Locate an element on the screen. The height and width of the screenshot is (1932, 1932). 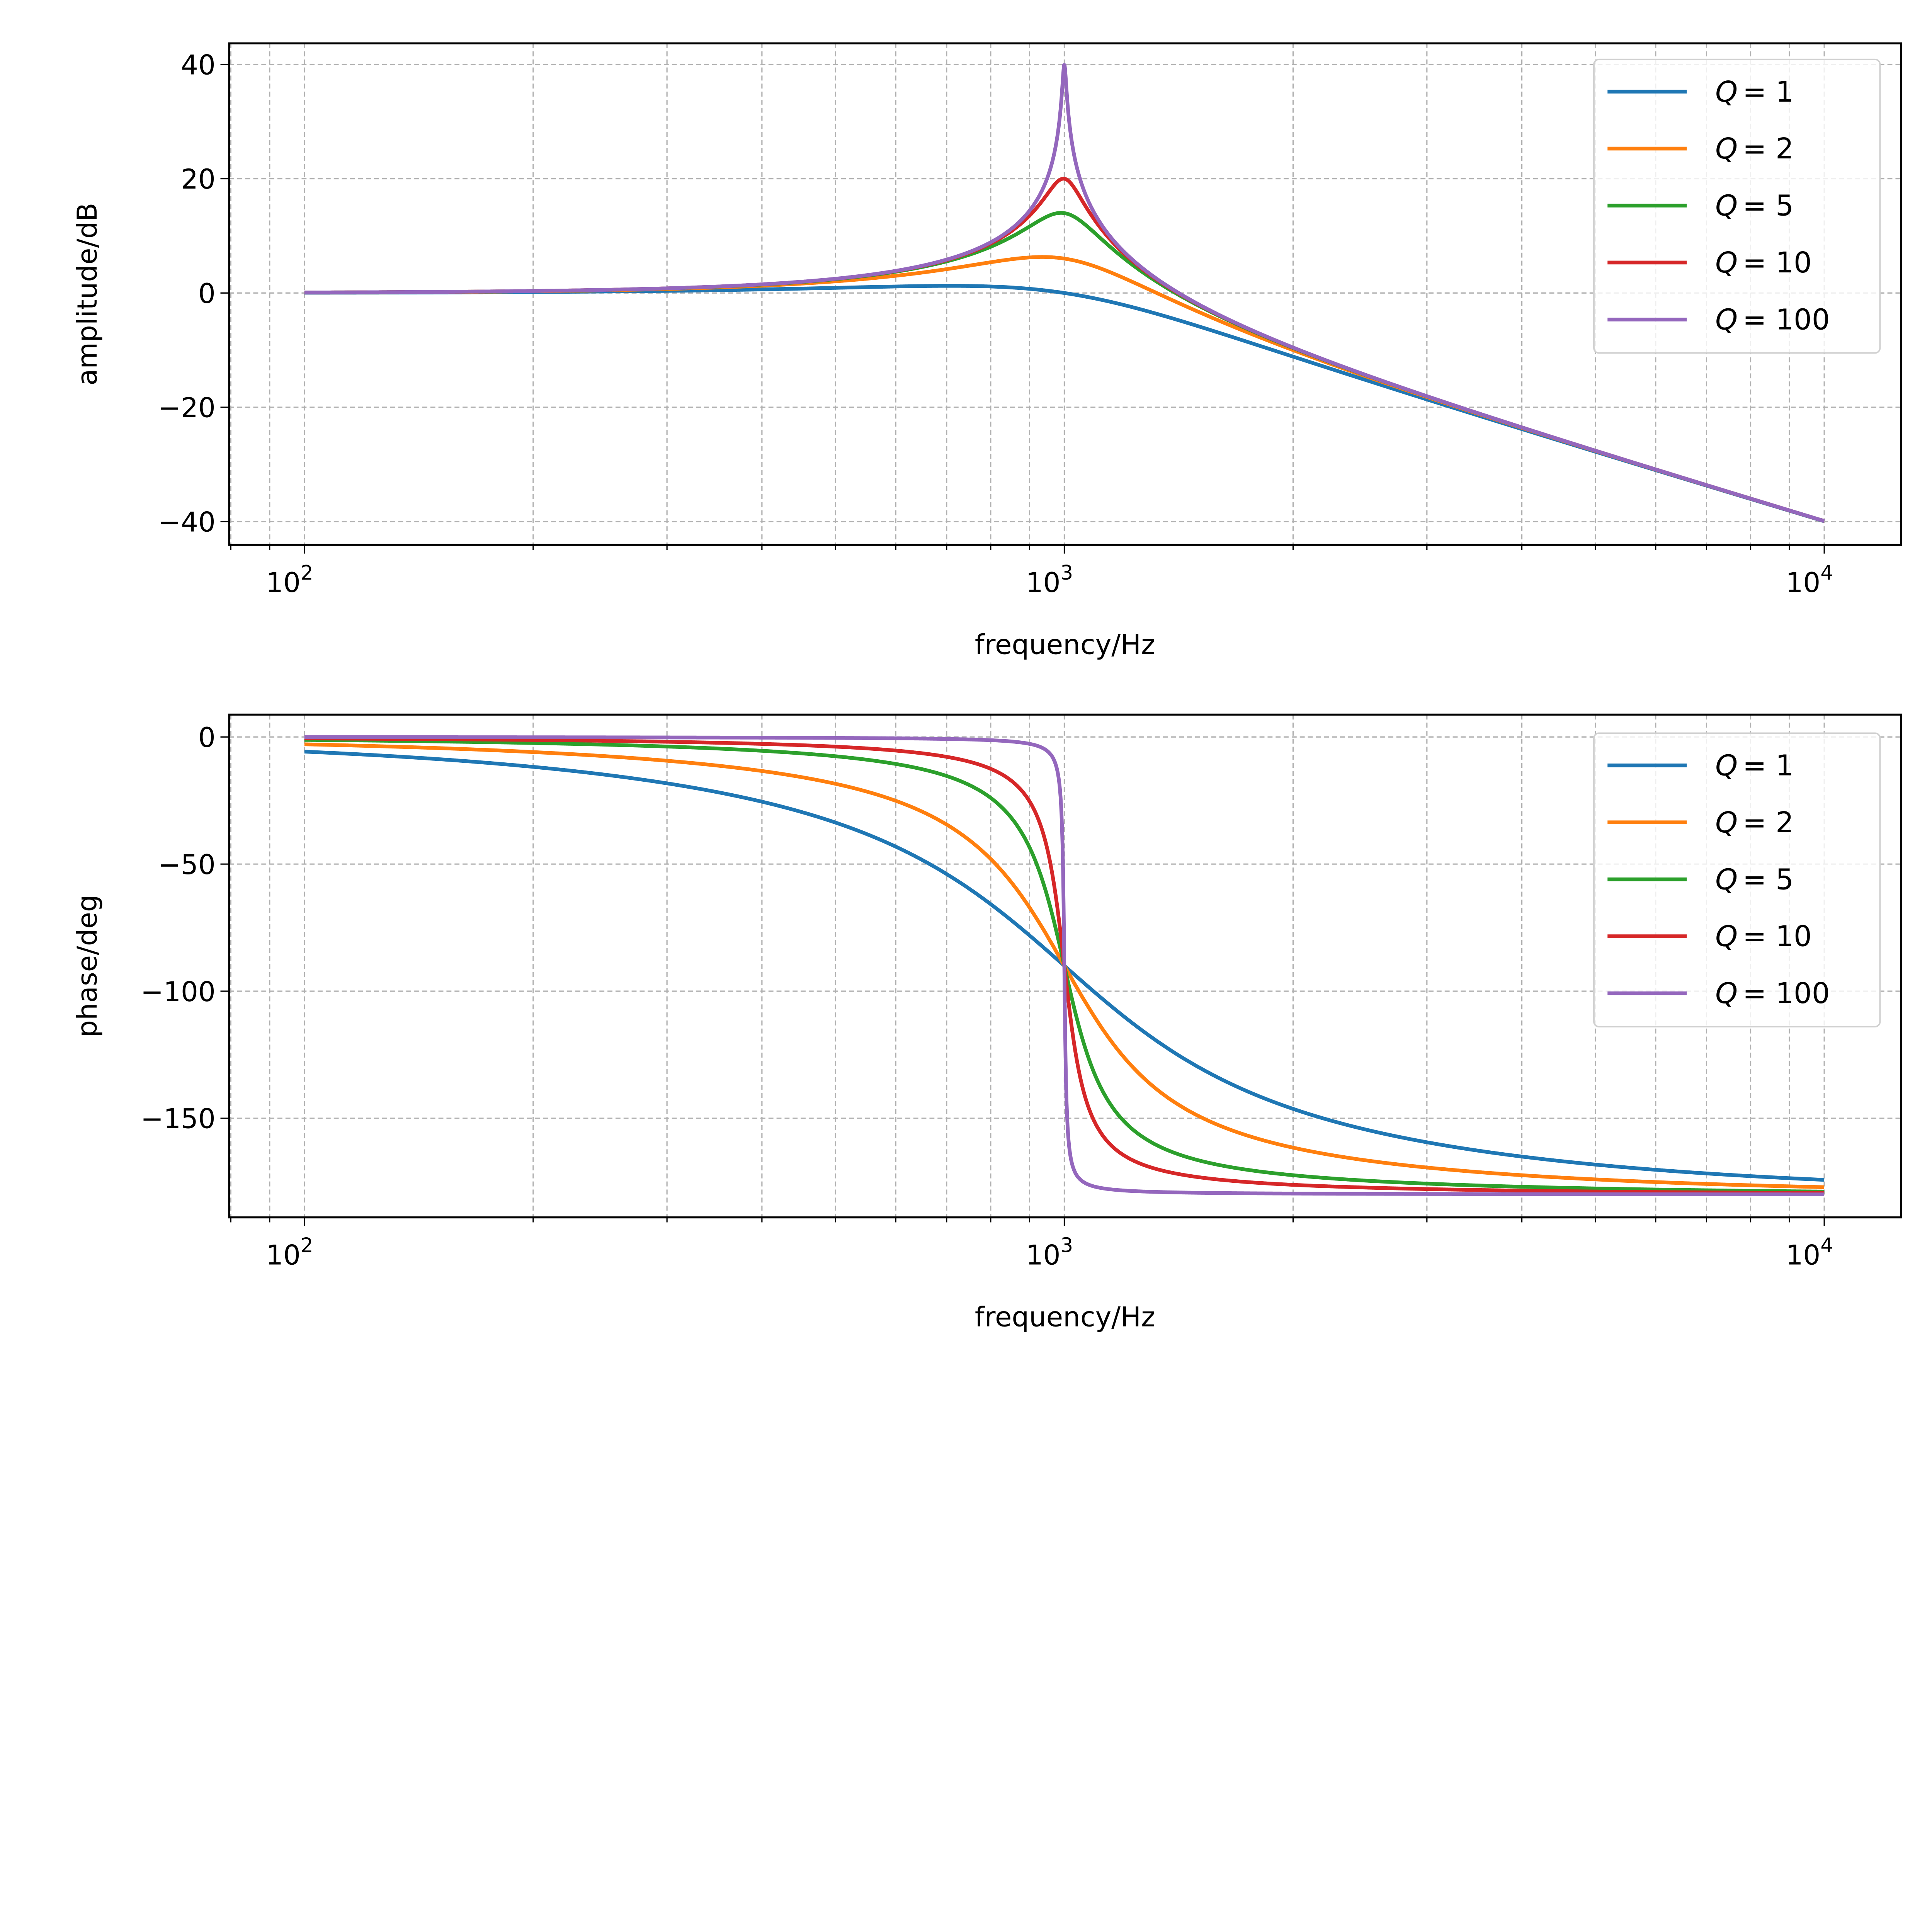
y-tick-label: −50 is located at coordinates (187, 865).